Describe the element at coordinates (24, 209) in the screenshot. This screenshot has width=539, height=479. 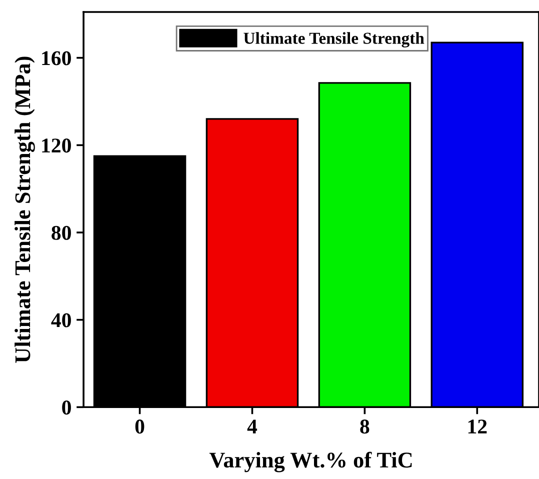
I see `y-axis-title: Ultimate Tensile Strength (MPa)` at that location.